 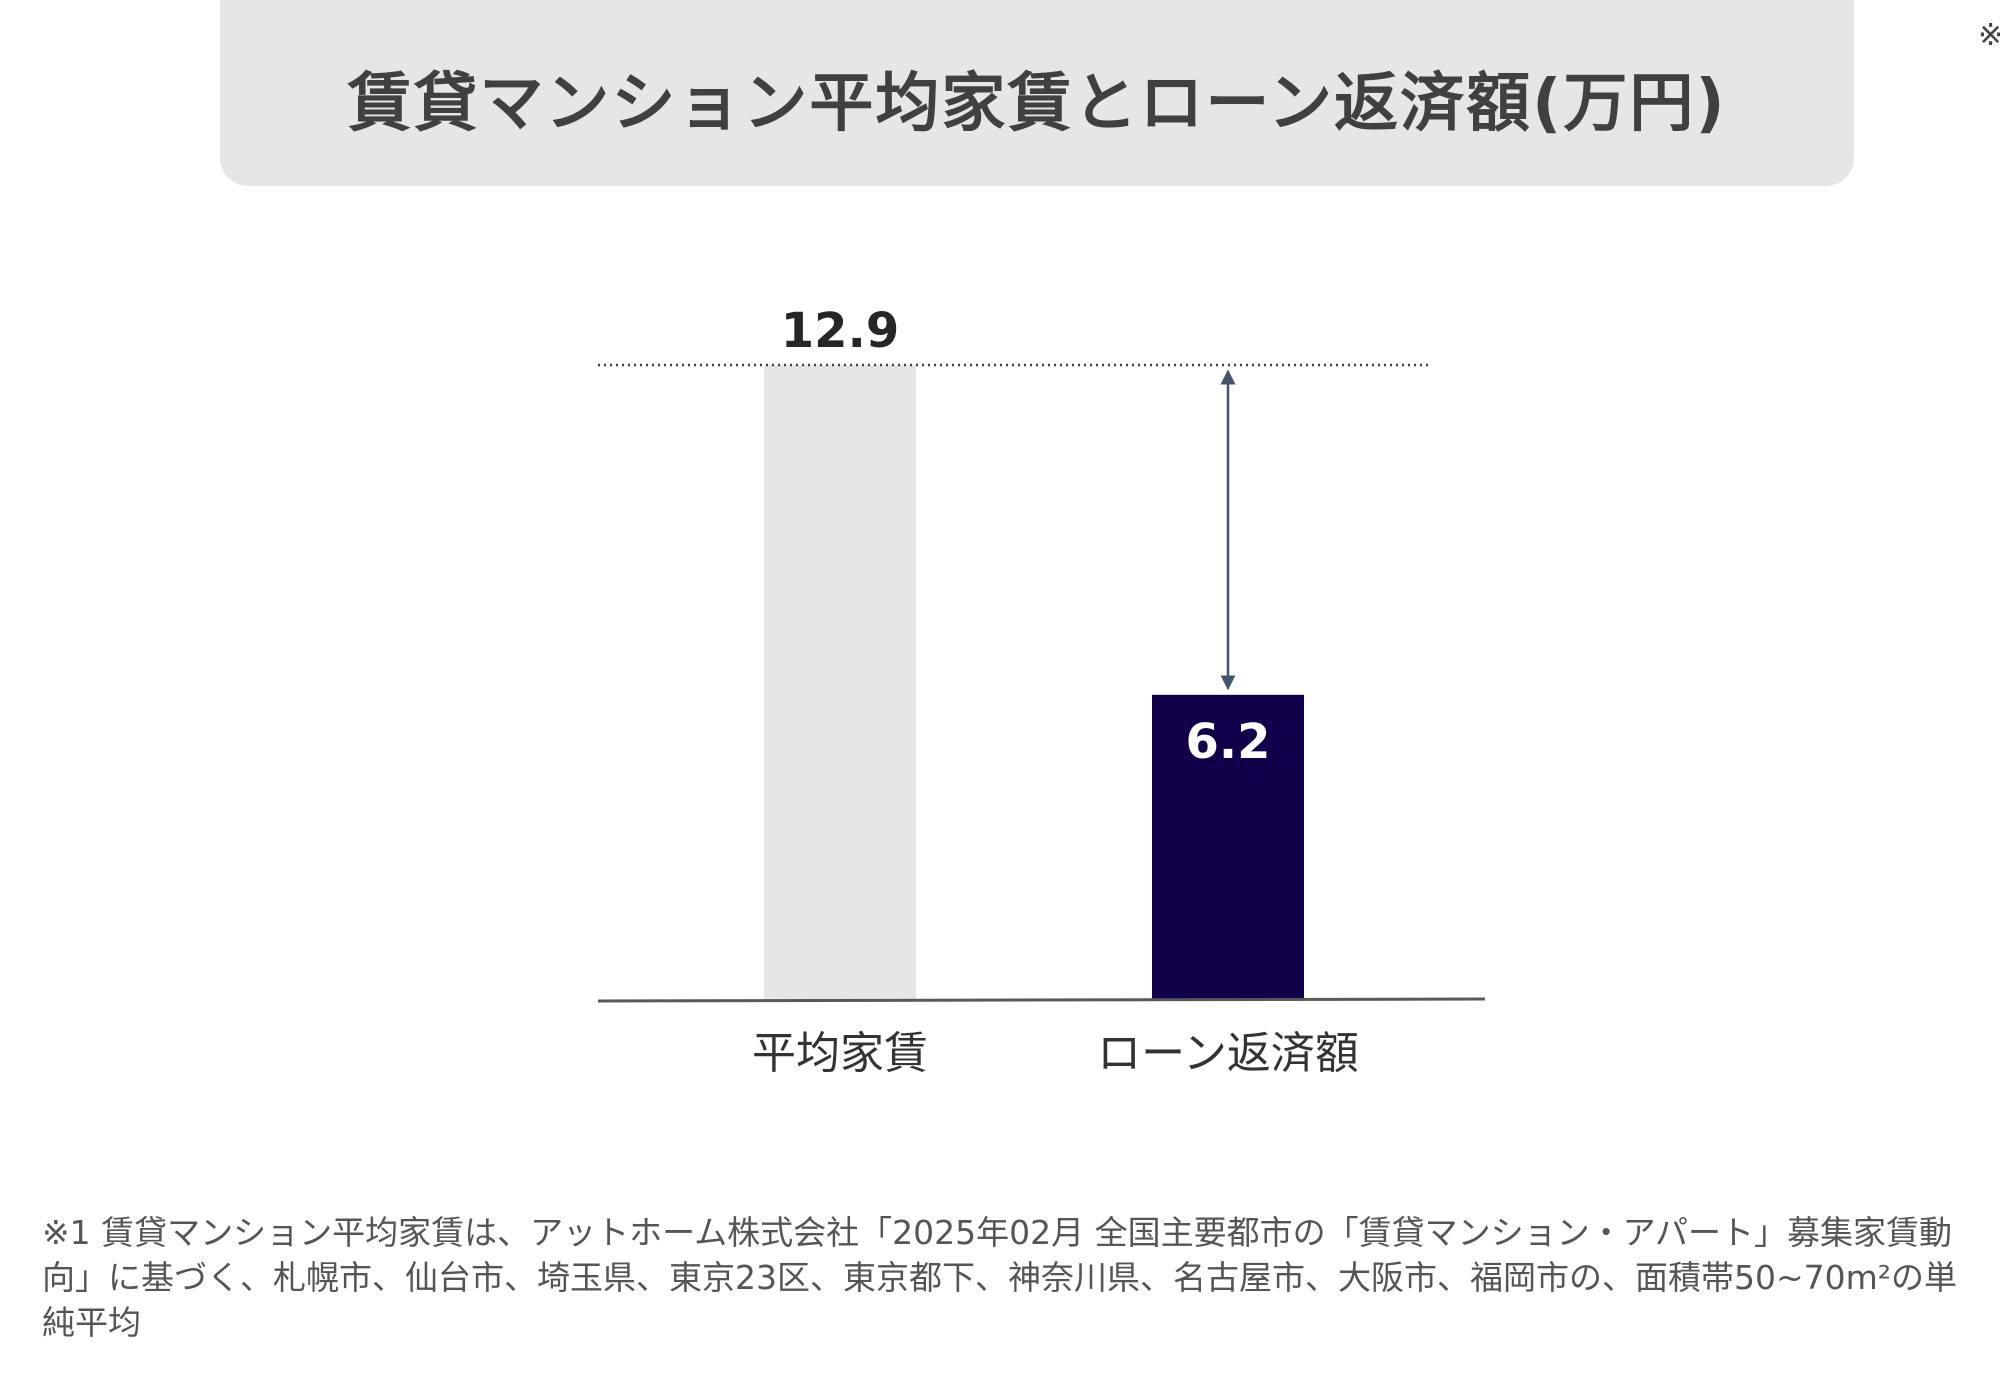 What do you see at coordinates (840, 331) in the screenshot?
I see `value-label-0: 12.9` at bounding box center [840, 331].